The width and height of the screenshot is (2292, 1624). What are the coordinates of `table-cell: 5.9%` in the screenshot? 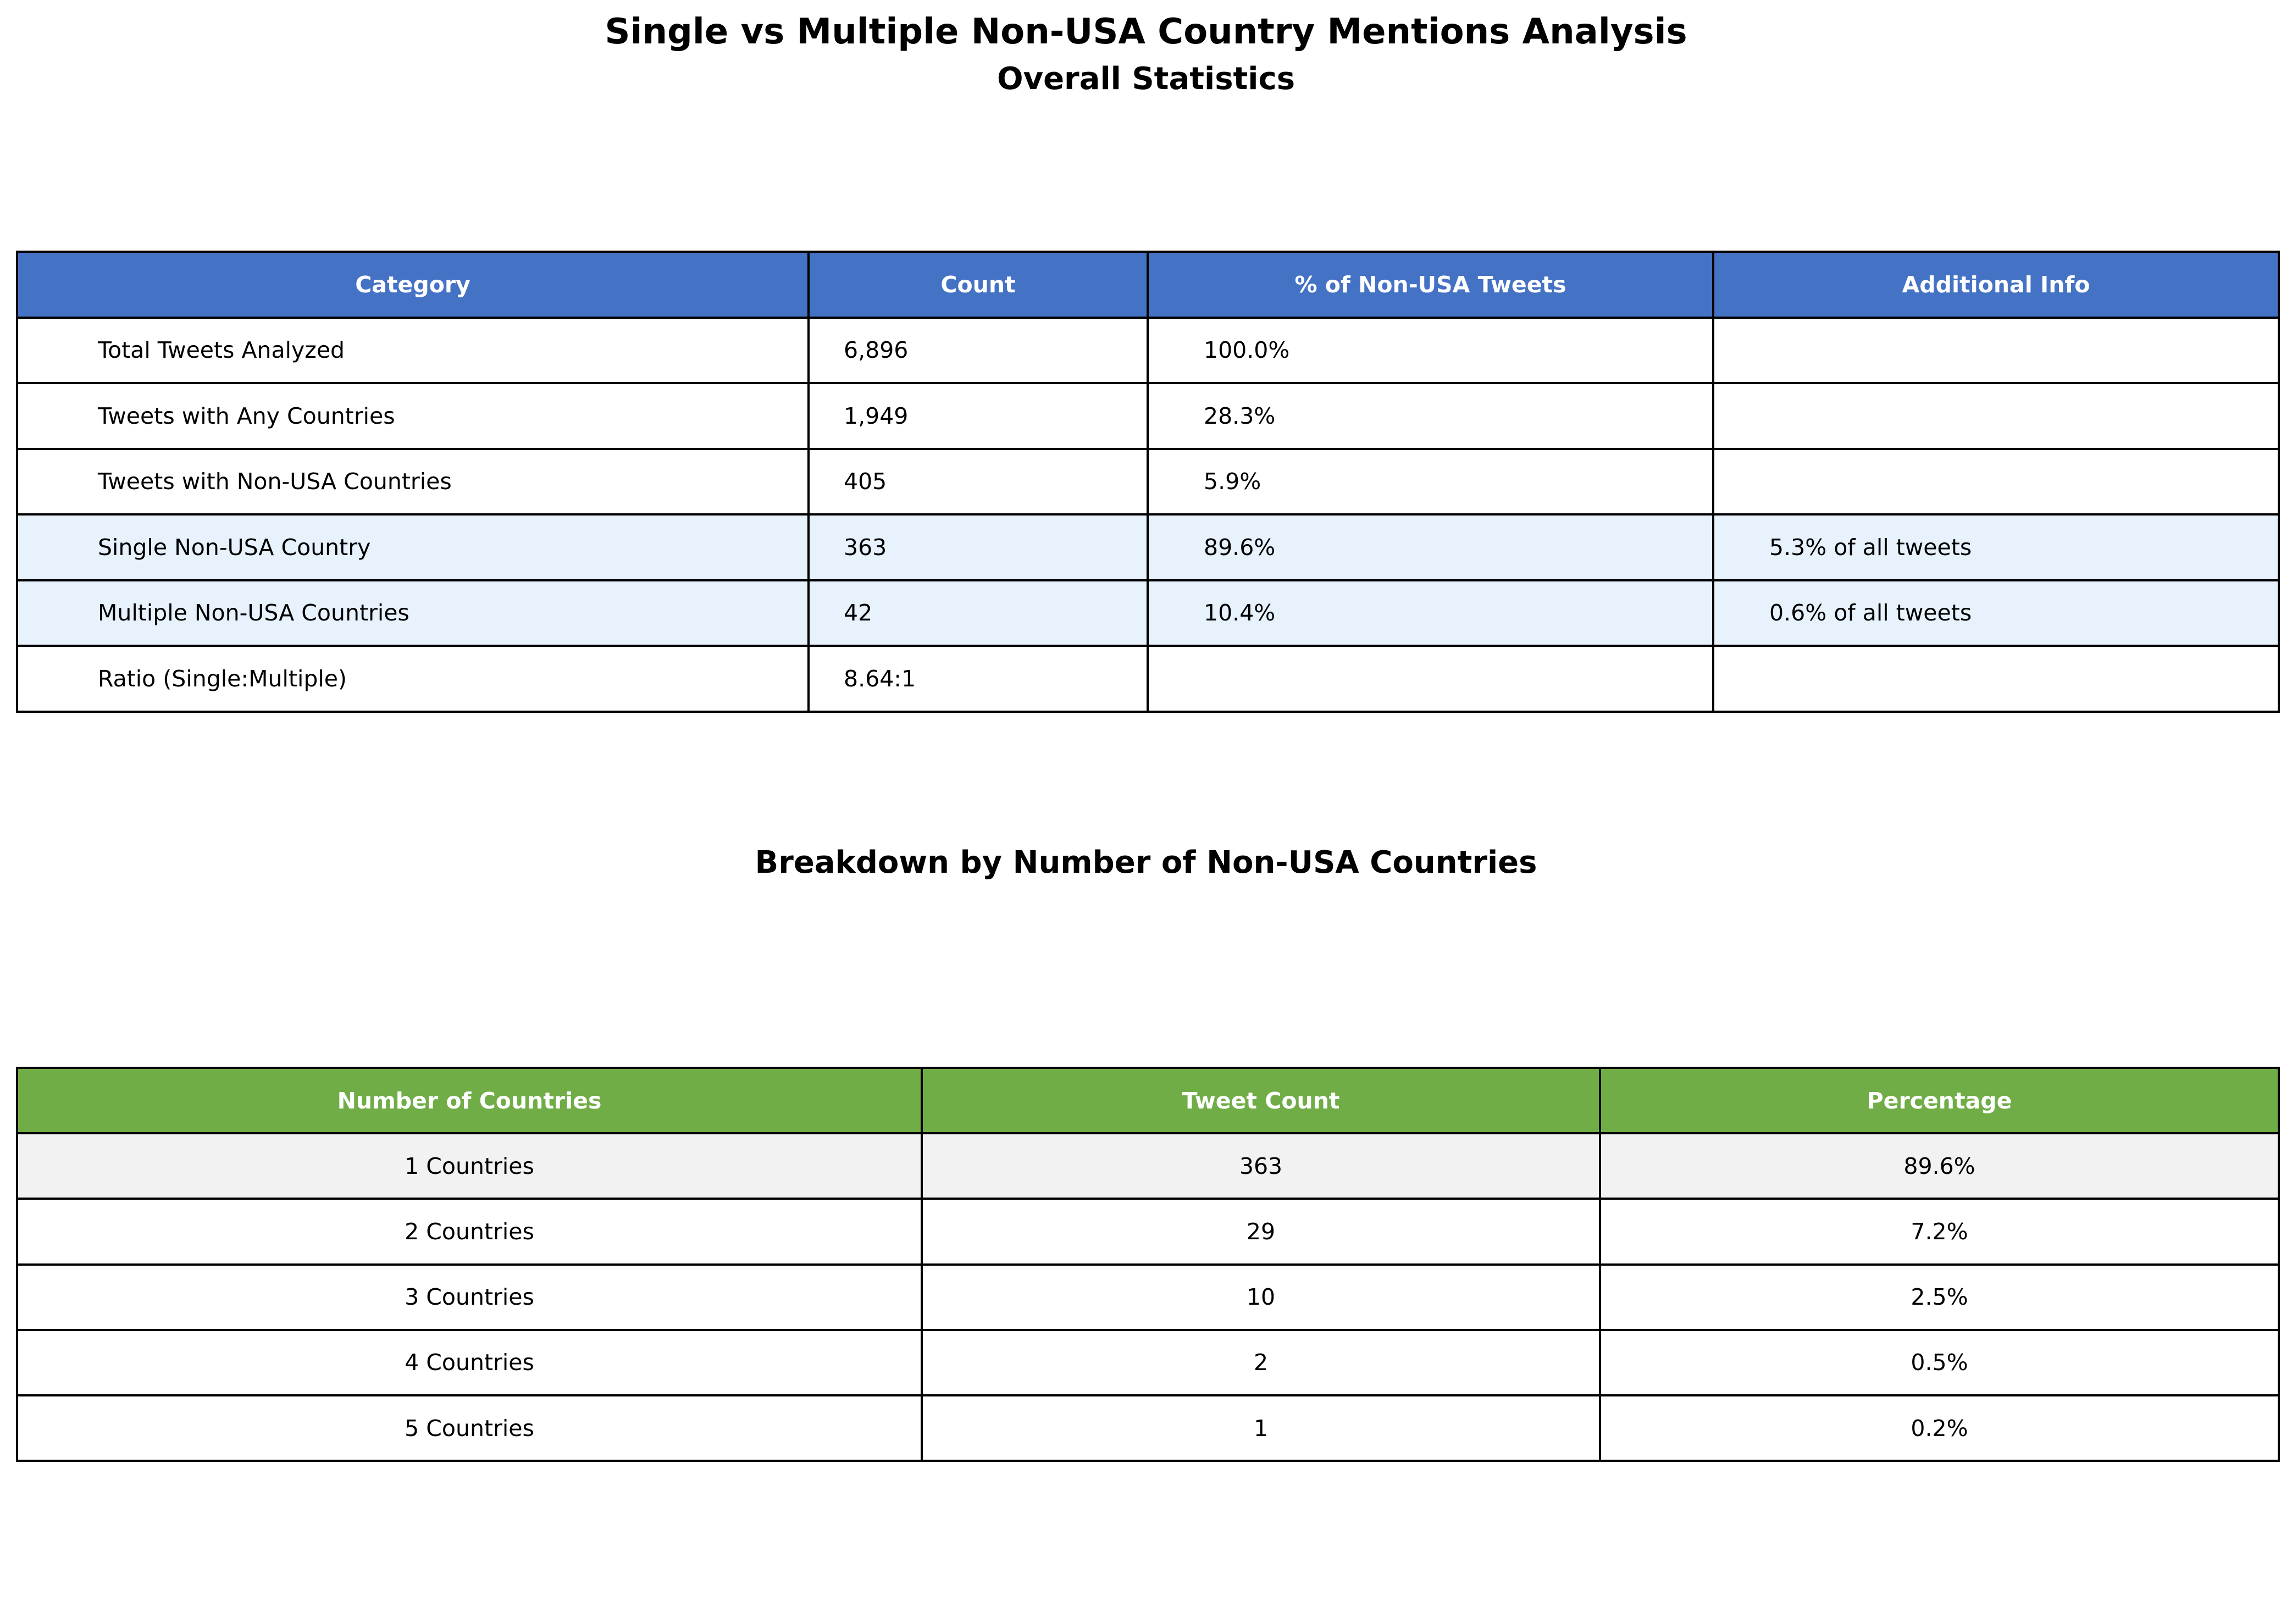 It's located at (1430, 481).